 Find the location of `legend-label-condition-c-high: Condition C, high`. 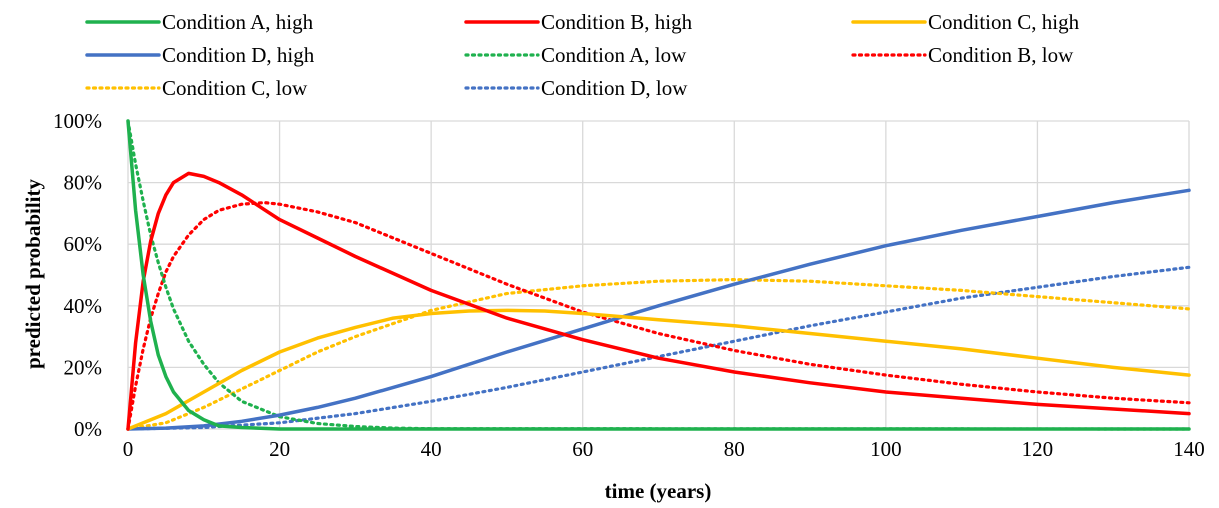

legend-label-condition-c-high: Condition C, high is located at coordinates (1004, 22).